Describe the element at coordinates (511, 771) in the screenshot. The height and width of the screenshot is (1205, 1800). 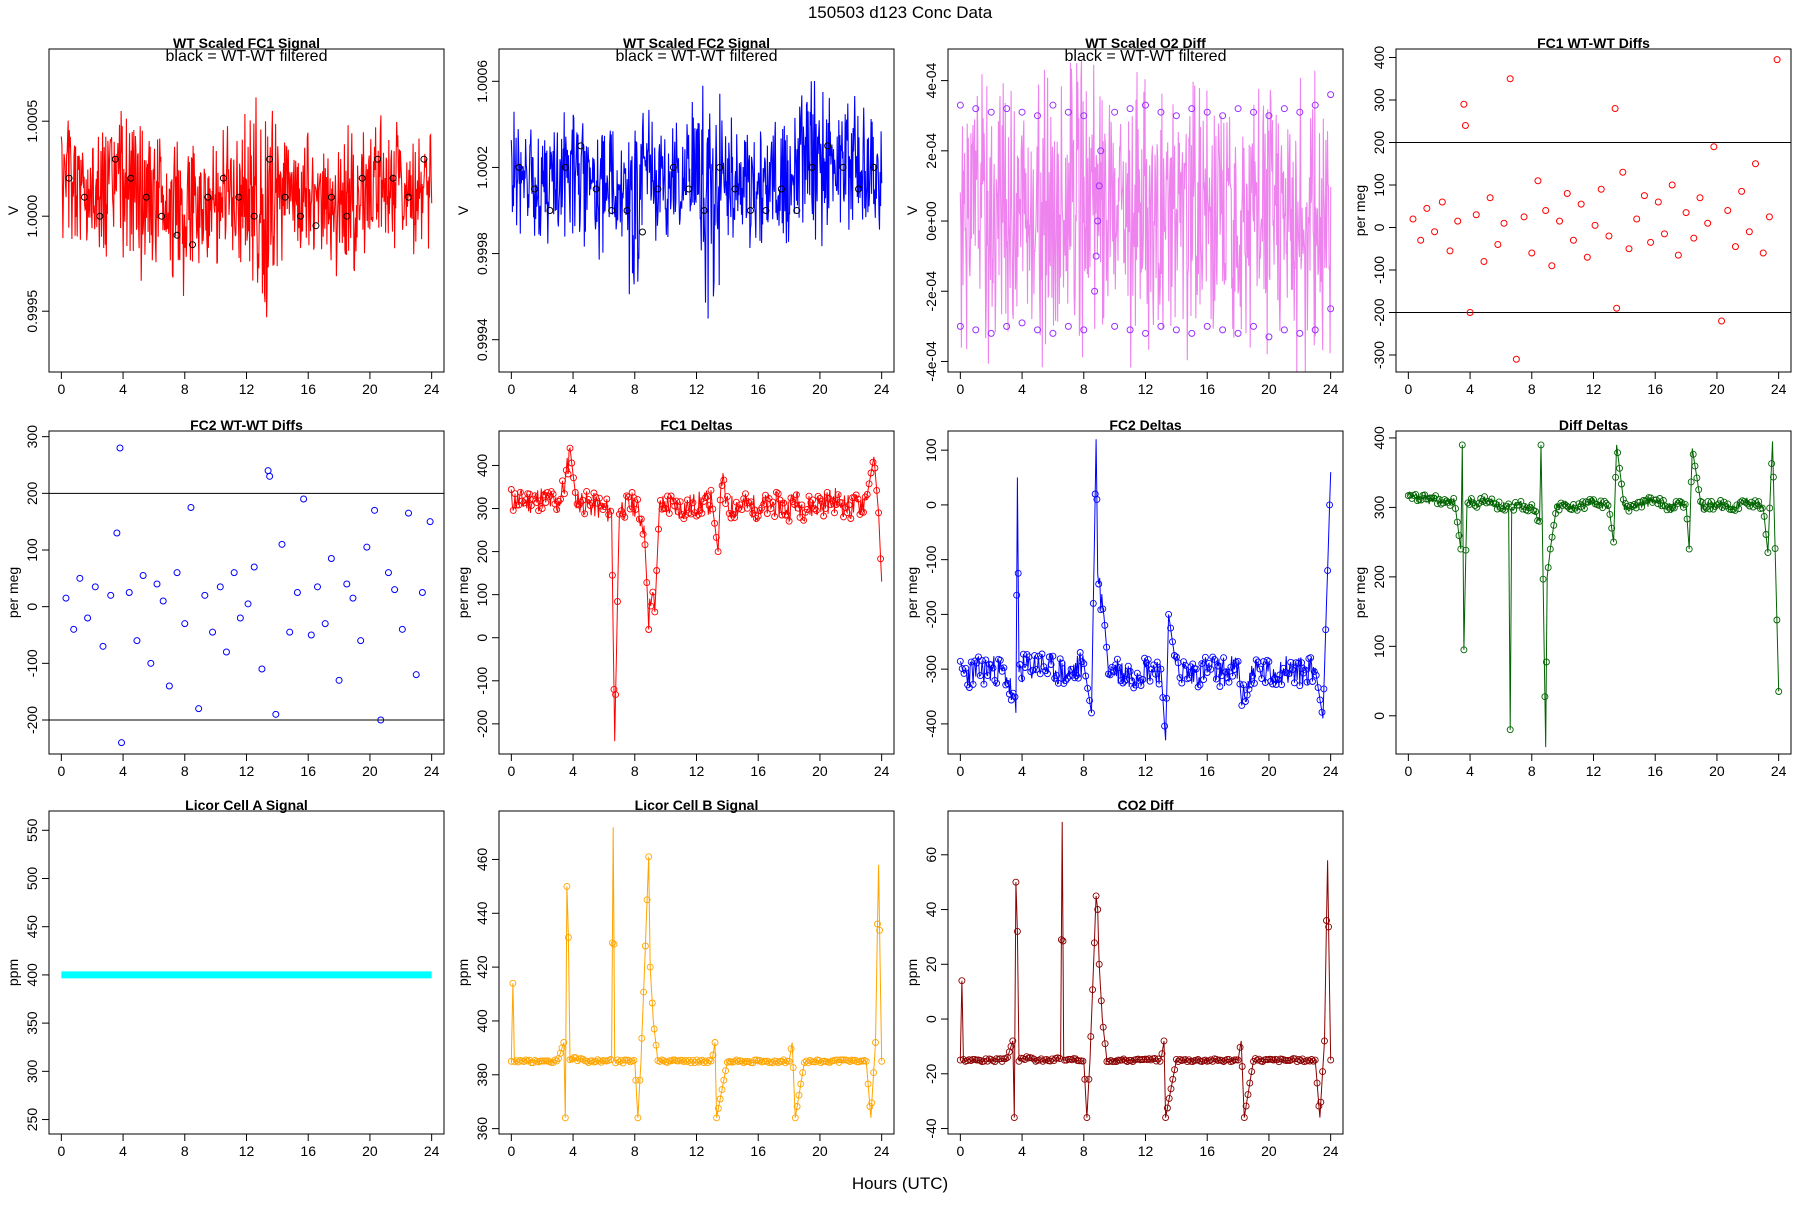
I see `x-tick-label: 0` at that location.